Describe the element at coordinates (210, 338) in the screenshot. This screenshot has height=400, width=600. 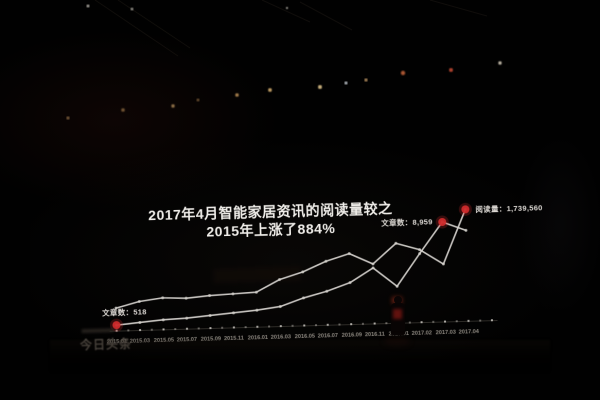
I see `x-axis-label: 2015.09` at that location.